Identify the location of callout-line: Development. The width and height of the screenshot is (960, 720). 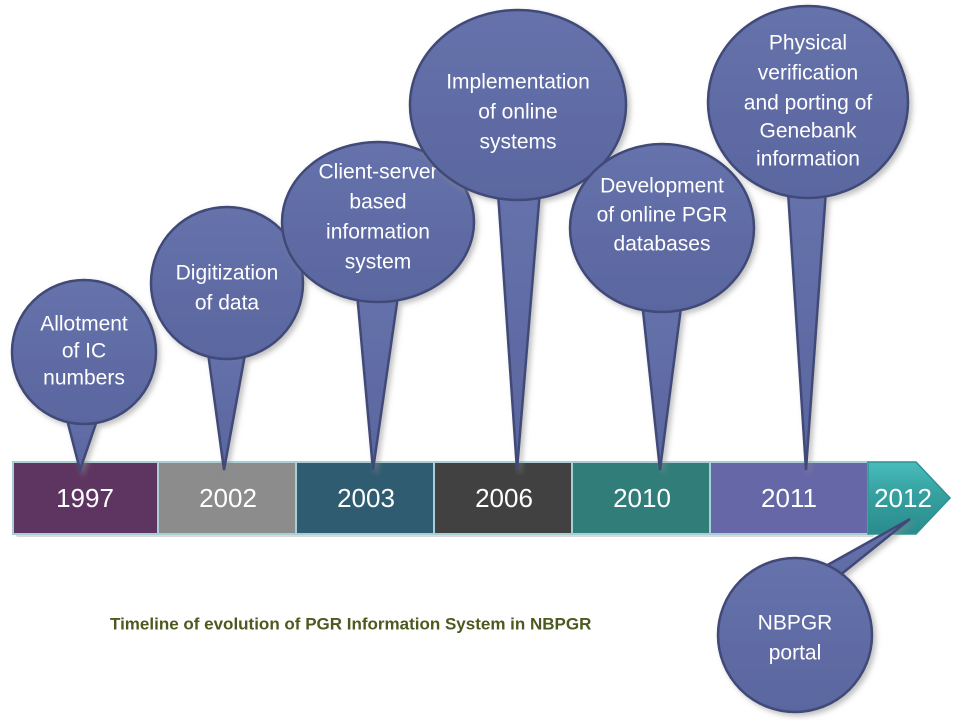
(662, 186).